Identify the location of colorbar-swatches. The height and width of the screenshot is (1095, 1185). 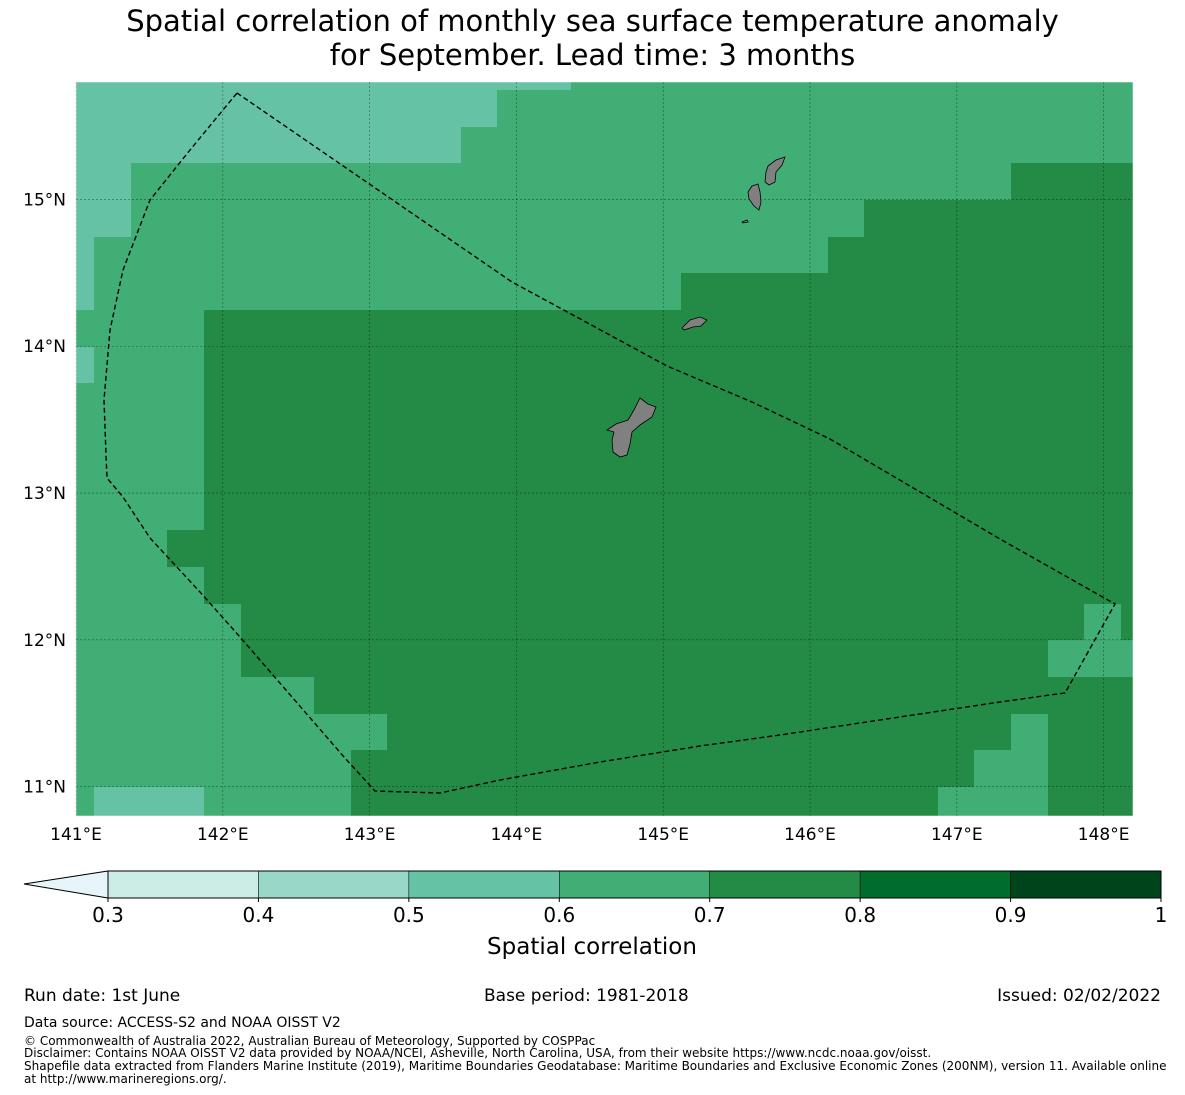
(634, 884).